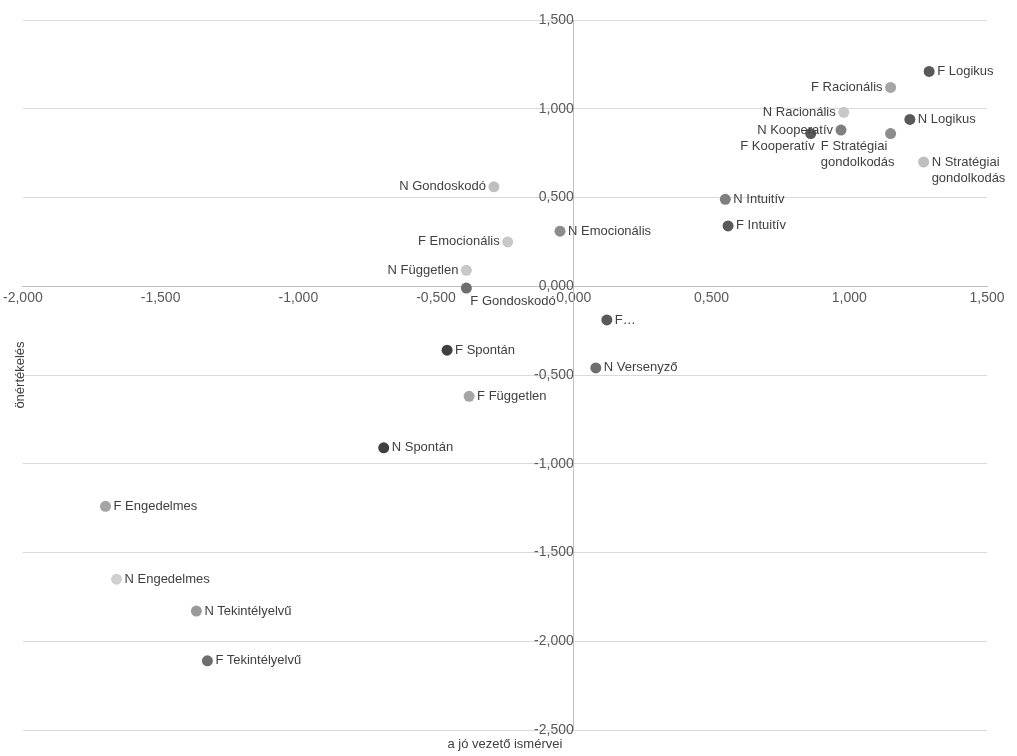  Describe the element at coordinates (422, 447) in the screenshot. I see `series-label: N Spontán` at that location.